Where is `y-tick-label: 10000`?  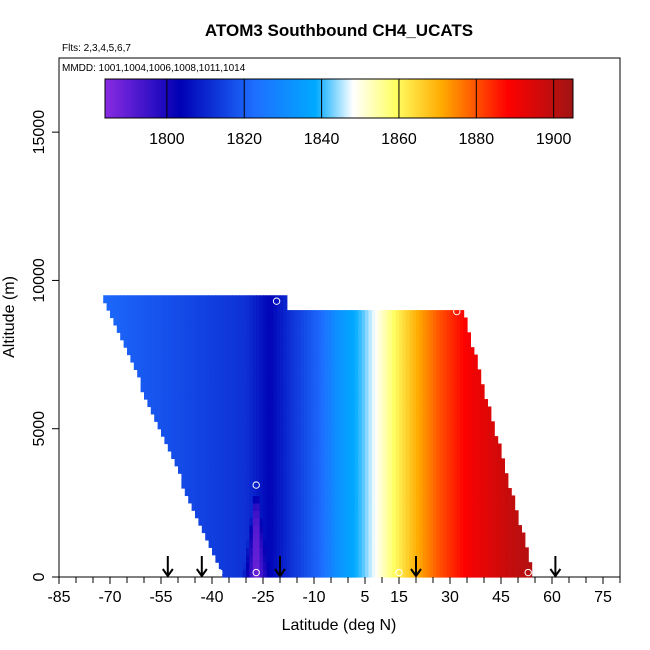
y-tick-label: 10000 is located at coordinates (39, 280).